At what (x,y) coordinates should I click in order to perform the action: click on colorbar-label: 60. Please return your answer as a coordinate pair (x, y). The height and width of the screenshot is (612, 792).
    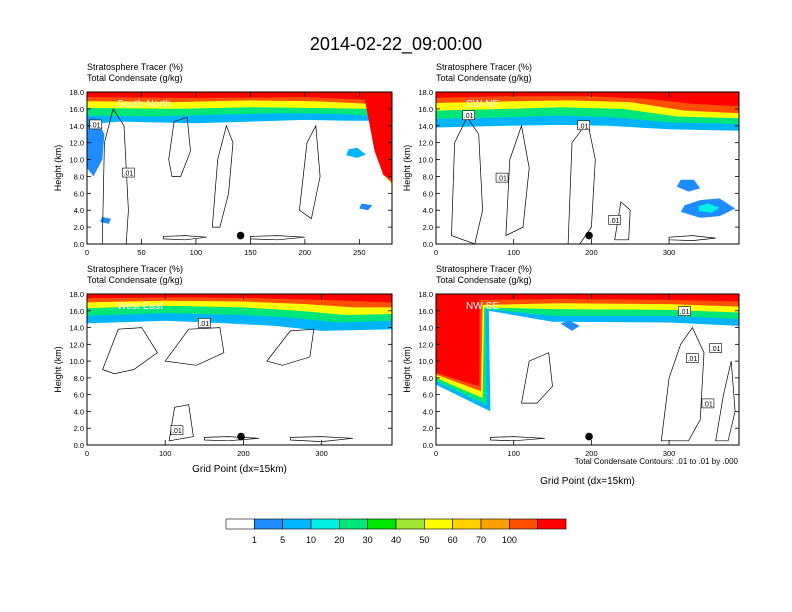
    Looking at the image, I should click on (453, 540).